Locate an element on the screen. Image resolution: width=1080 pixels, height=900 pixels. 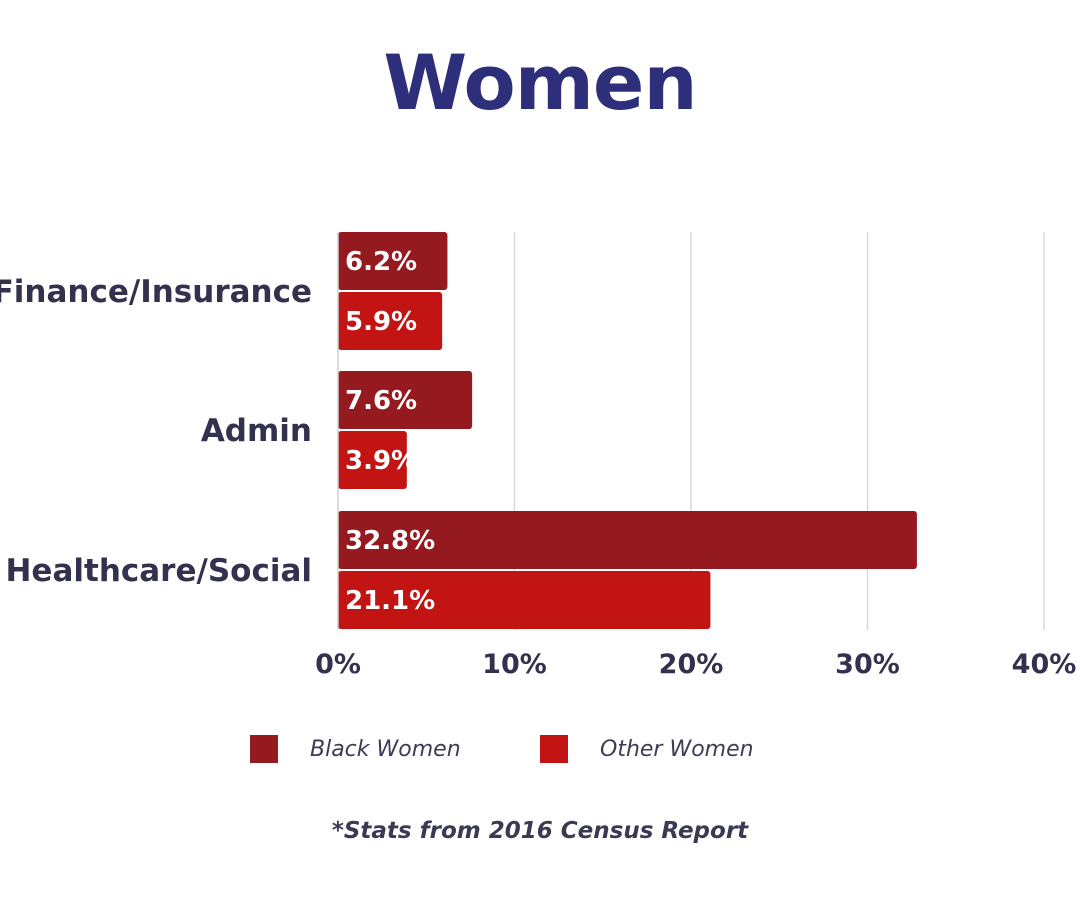
bar-value-label: 32.8% is located at coordinates (390, 541).